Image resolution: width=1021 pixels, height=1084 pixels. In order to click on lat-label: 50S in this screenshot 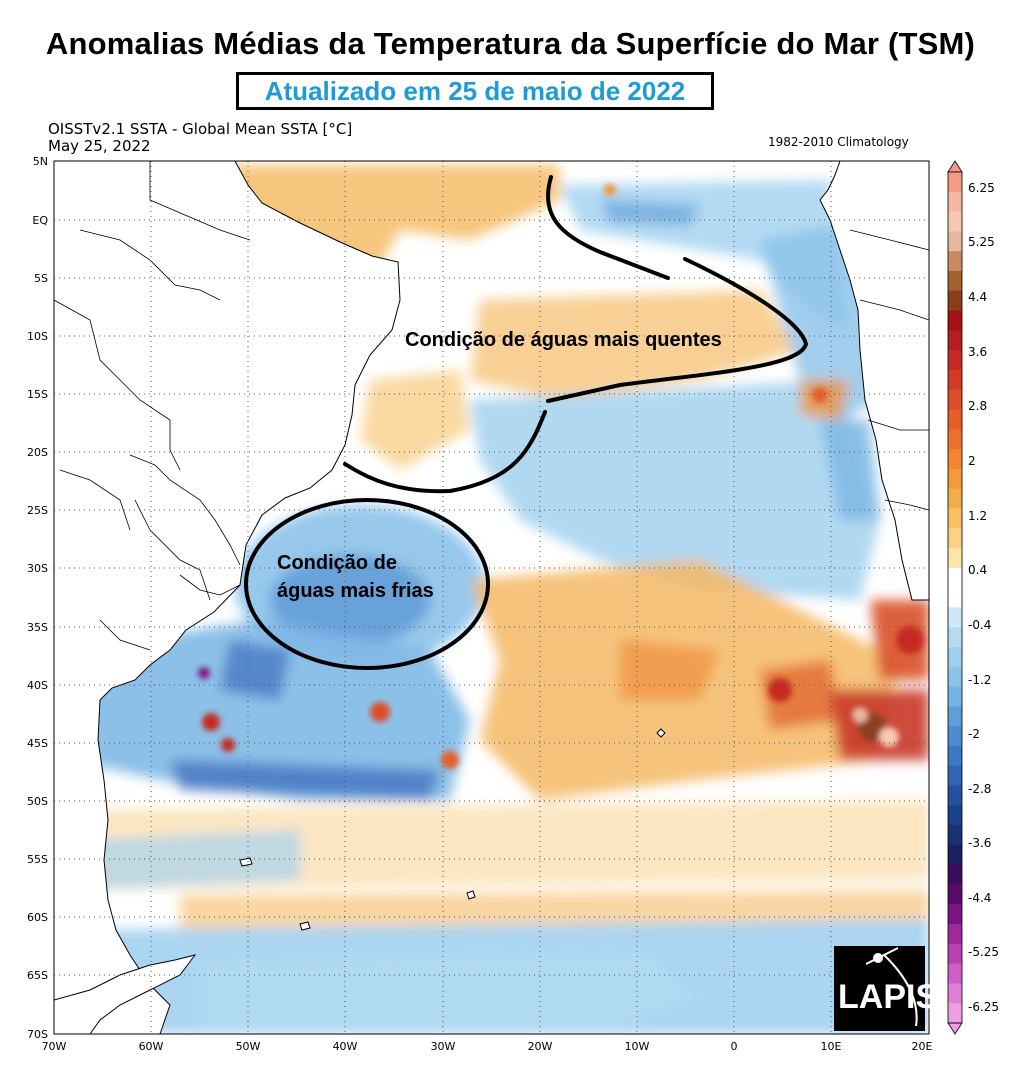, I will do `click(37, 801)`.